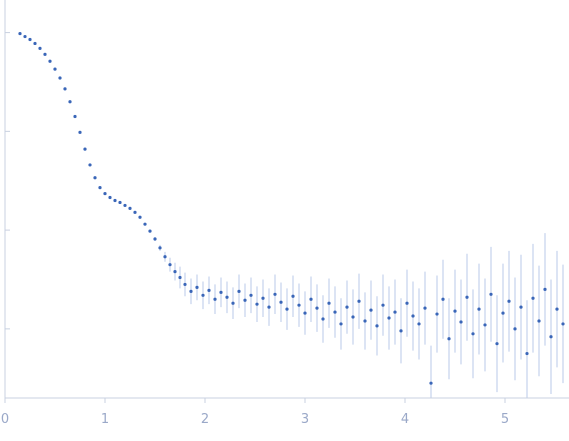  I want to click on x-tick-label: 5, so click(505, 419).